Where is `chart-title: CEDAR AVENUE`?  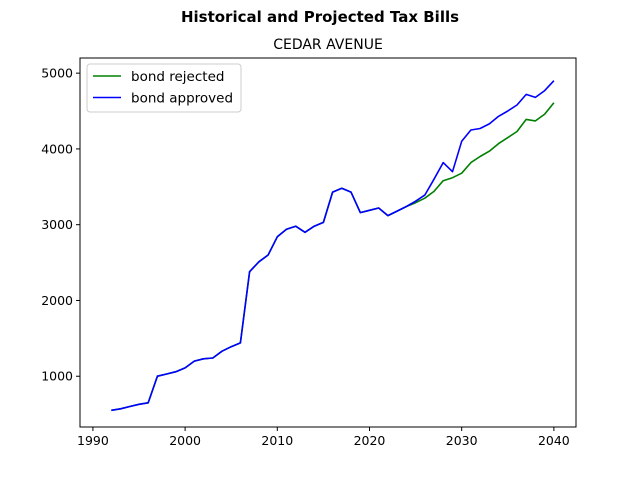 chart-title: CEDAR AVENUE is located at coordinates (328, 45).